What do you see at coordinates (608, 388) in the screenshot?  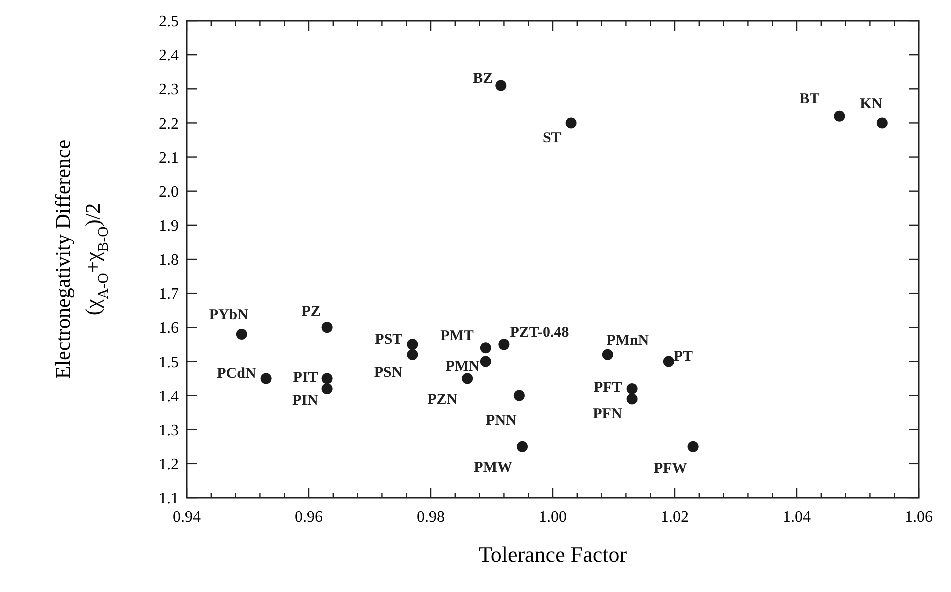 I see `annotation: PFT` at bounding box center [608, 388].